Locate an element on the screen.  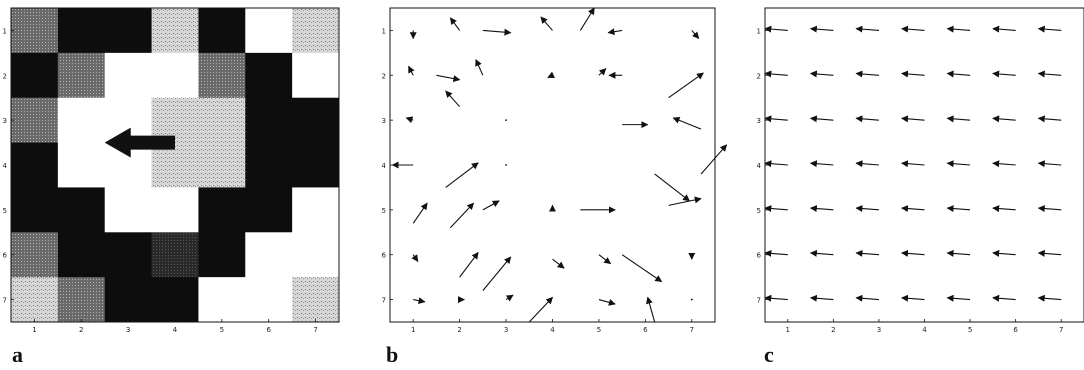
x-tick-label: 6 is located at coordinates (1015, 330).